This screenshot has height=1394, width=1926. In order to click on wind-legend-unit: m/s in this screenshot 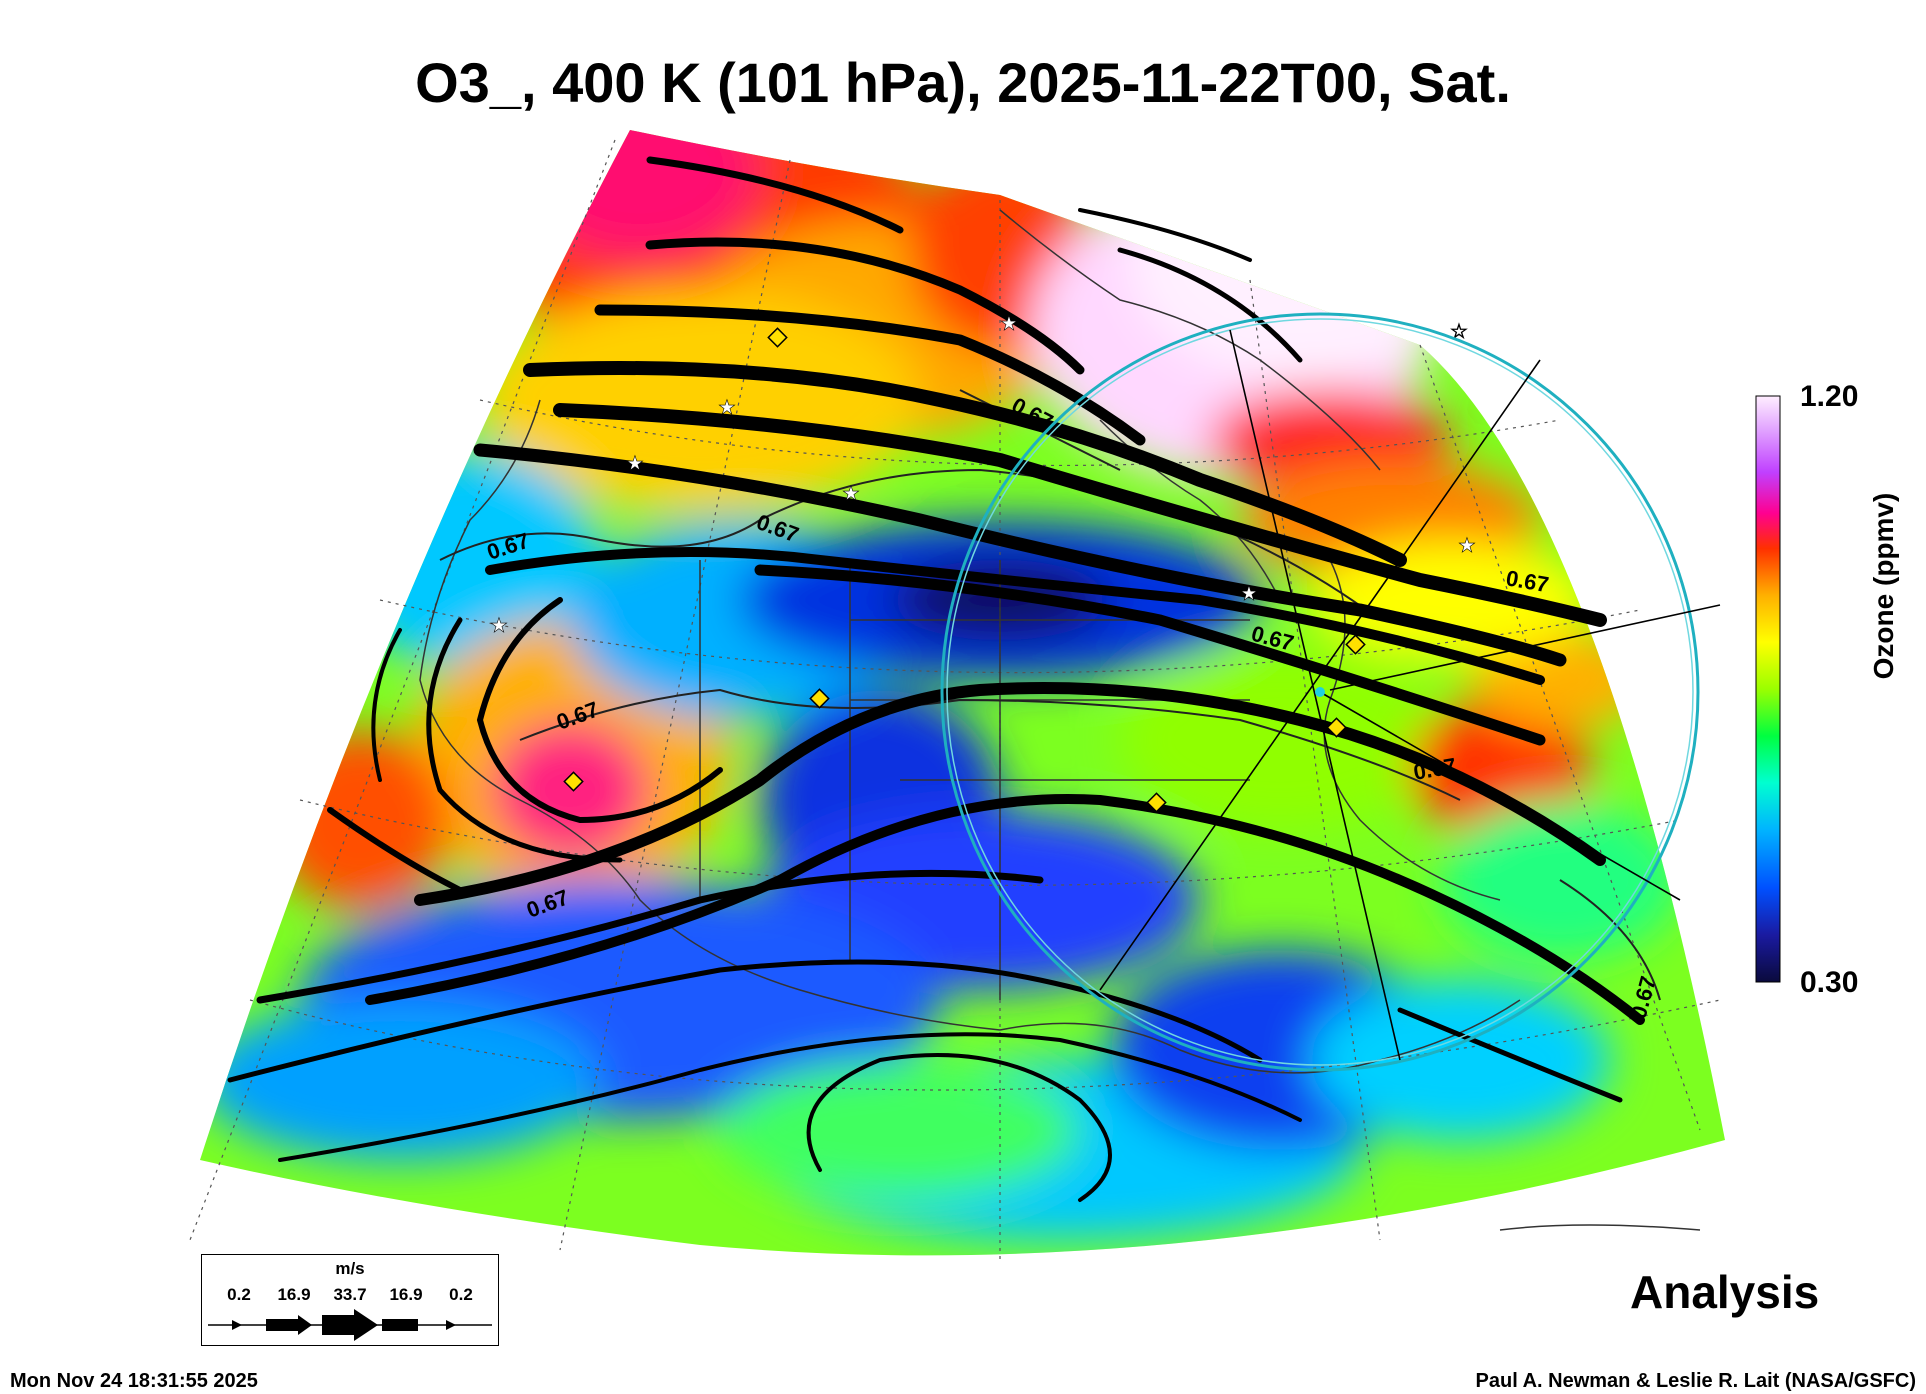, I will do `click(350, 1268)`.